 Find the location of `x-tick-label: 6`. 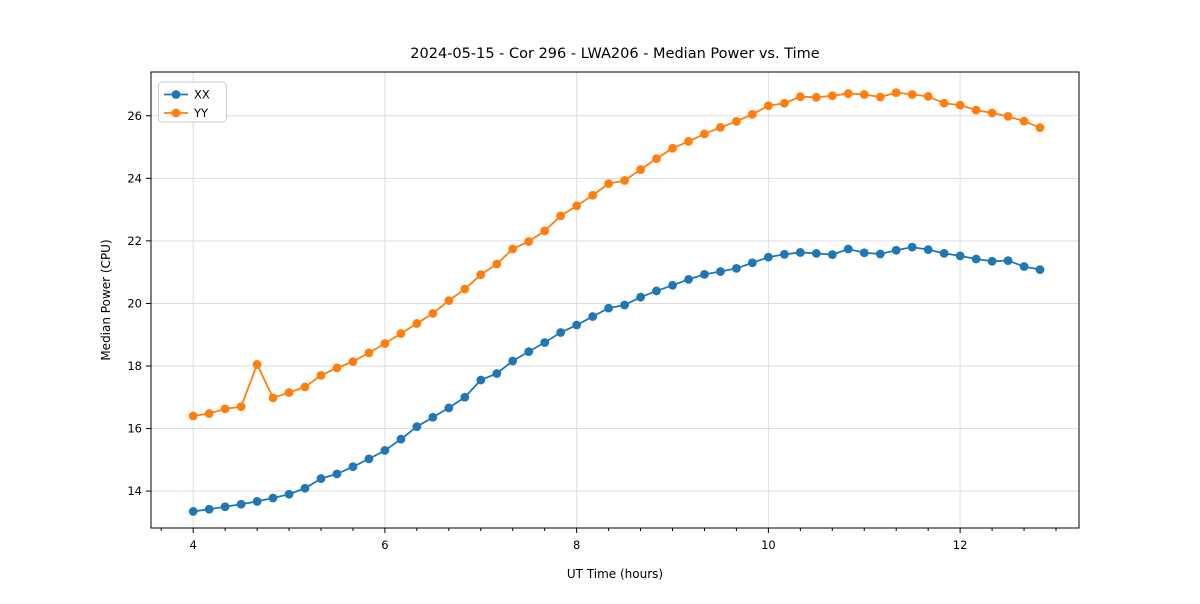

x-tick-label: 6 is located at coordinates (384, 545).